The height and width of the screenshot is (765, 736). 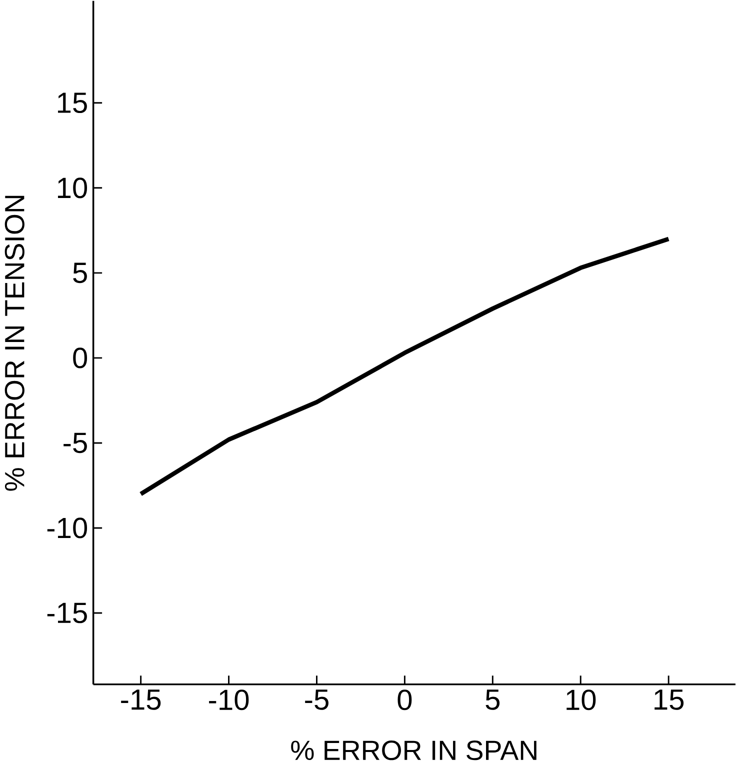 What do you see at coordinates (72, 188) in the screenshot?
I see `y-tick-label: 10` at bounding box center [72, 188].